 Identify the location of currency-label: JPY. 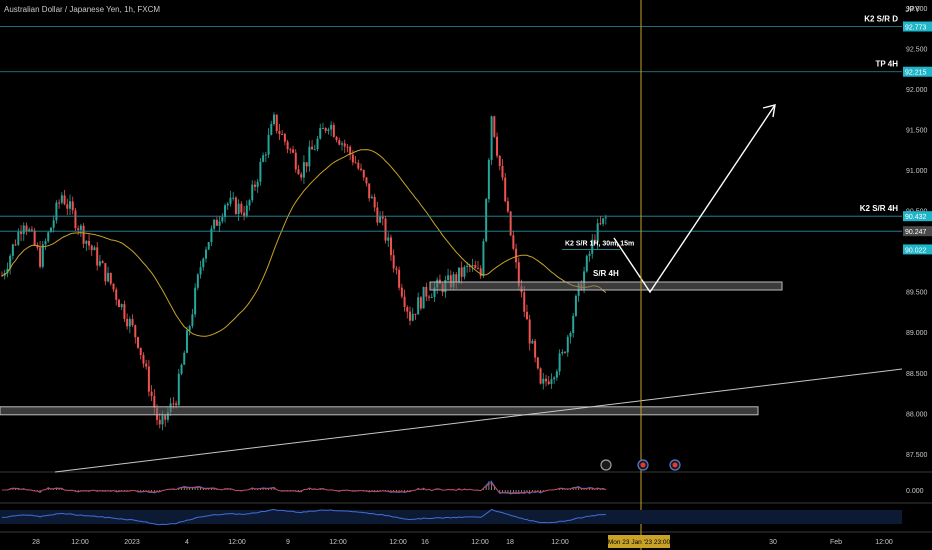
(912, 9).